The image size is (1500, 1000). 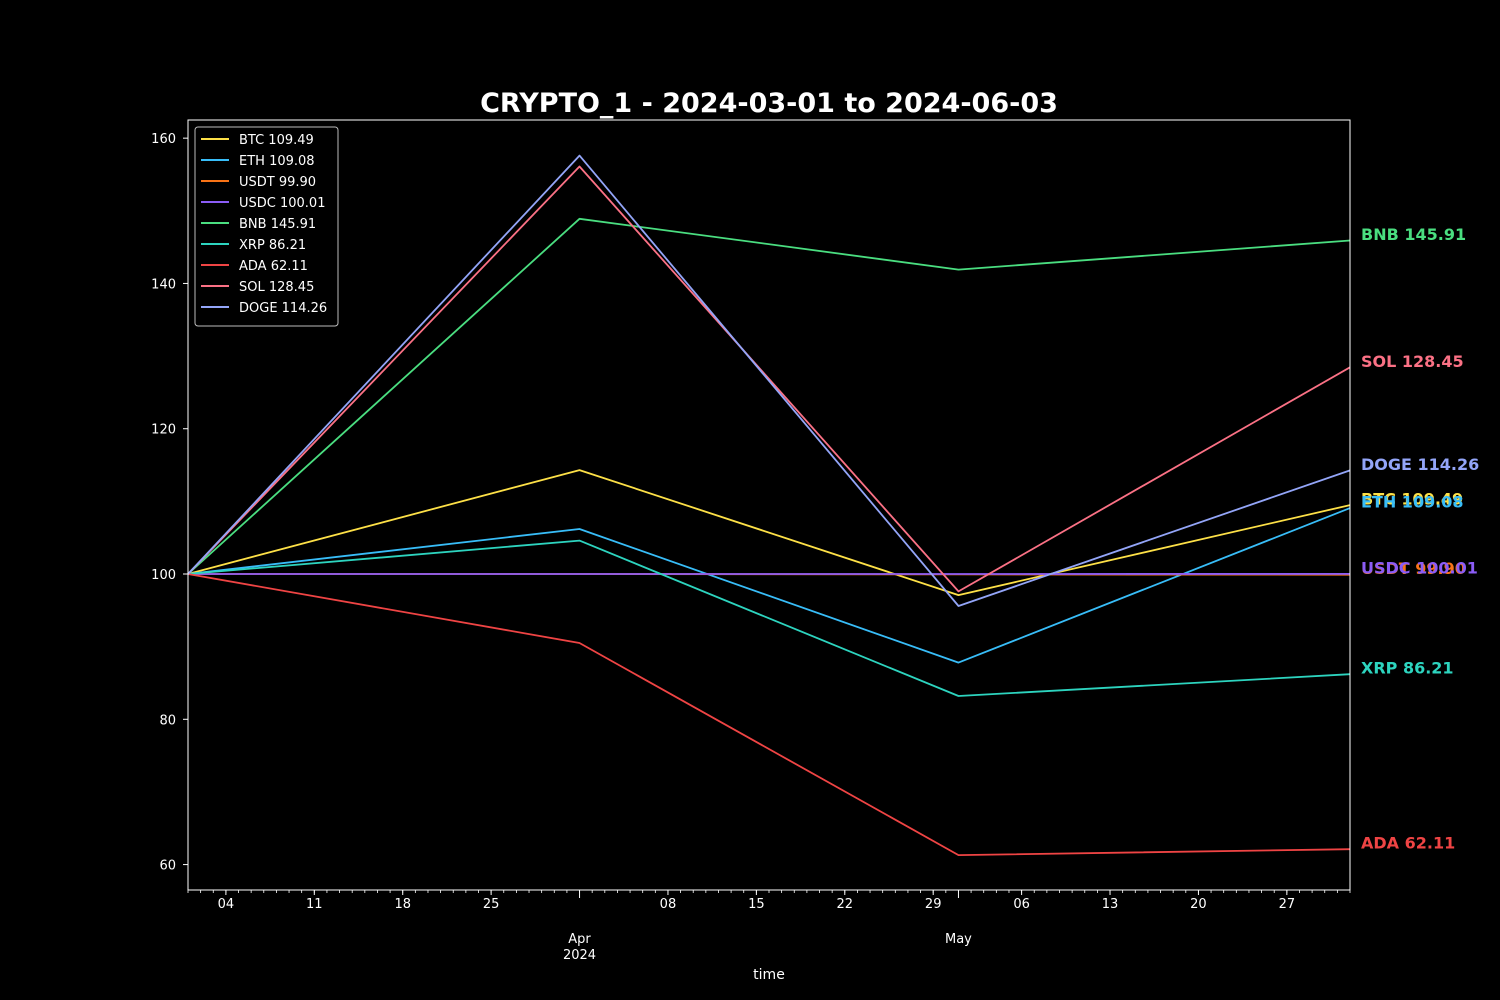 I want to click on x-tick-label: 22, so click(x=845, y=904).